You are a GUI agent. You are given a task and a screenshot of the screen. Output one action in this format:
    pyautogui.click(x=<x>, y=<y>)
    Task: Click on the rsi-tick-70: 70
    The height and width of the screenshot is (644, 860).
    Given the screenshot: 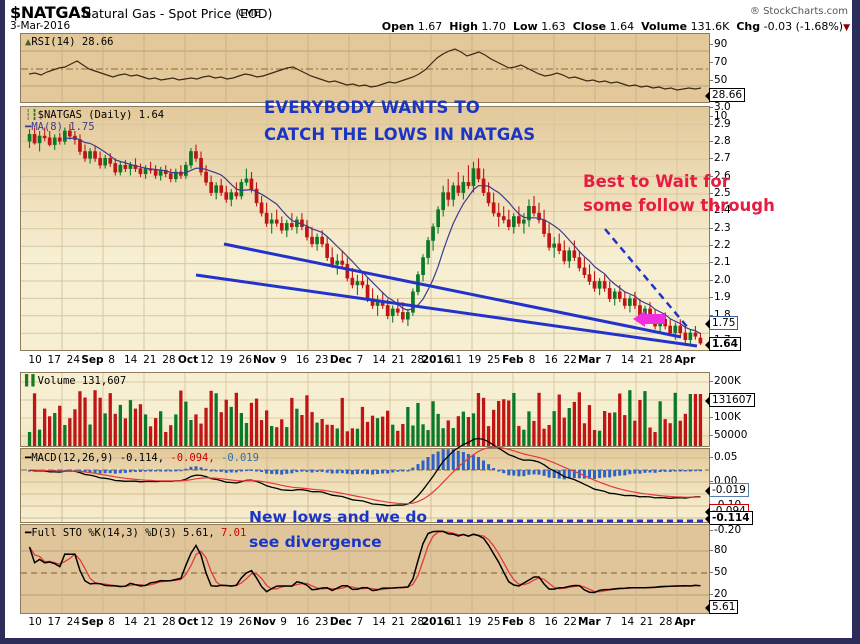 What is the action you would take?
    pyautogui.click(x=721, y=62)
    